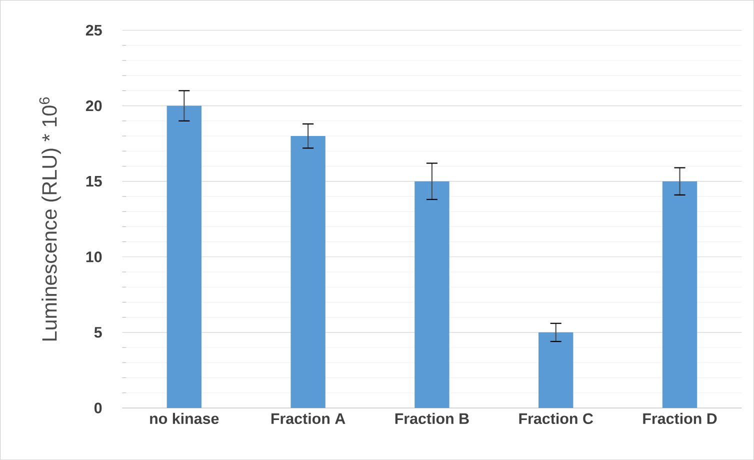 Image resolution: width=754 pixels, height=460 pixels. Describe the element at coordinates (556, 418) in the screenshot. I see `x-tick-label: Fraction C` at that location.